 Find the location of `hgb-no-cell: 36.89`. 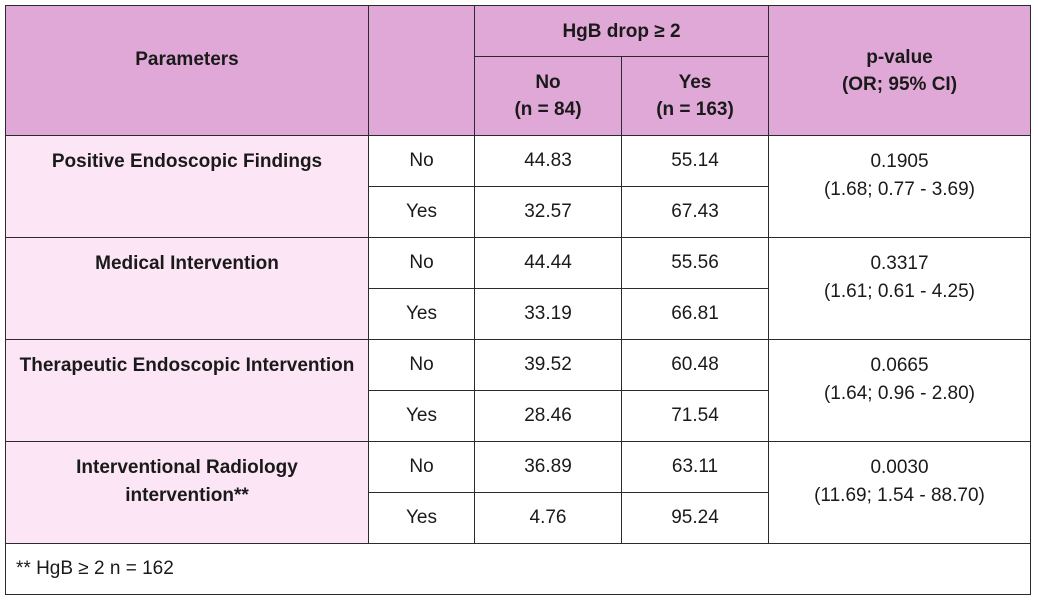

hgb-no-cell: 36.89 is located at coordinates (548, 467).